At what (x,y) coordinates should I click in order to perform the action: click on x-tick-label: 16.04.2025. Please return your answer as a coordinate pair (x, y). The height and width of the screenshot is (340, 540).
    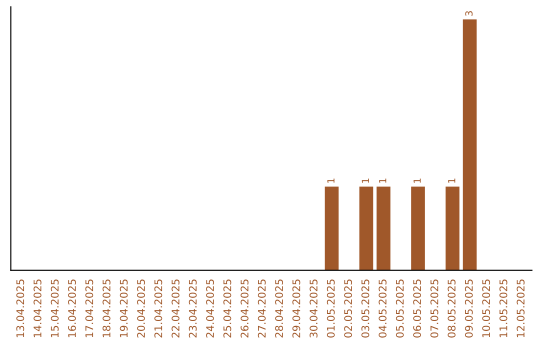
    Looking at the image, I should click on (72, 309).